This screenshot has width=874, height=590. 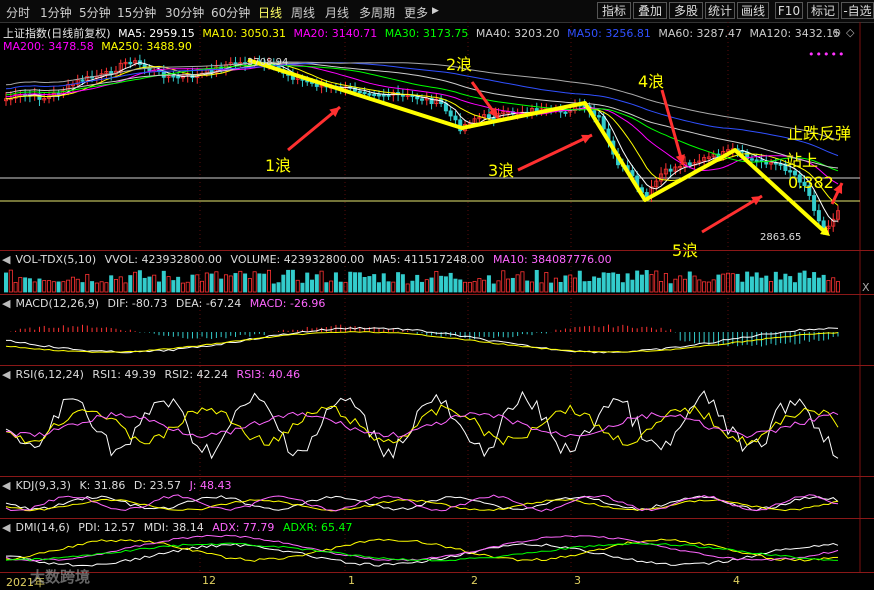 What do you see at coordinates (781, 237) in the screenshot?
I see `low-price-flag: 2863.65` at bounding box center [781, 237].